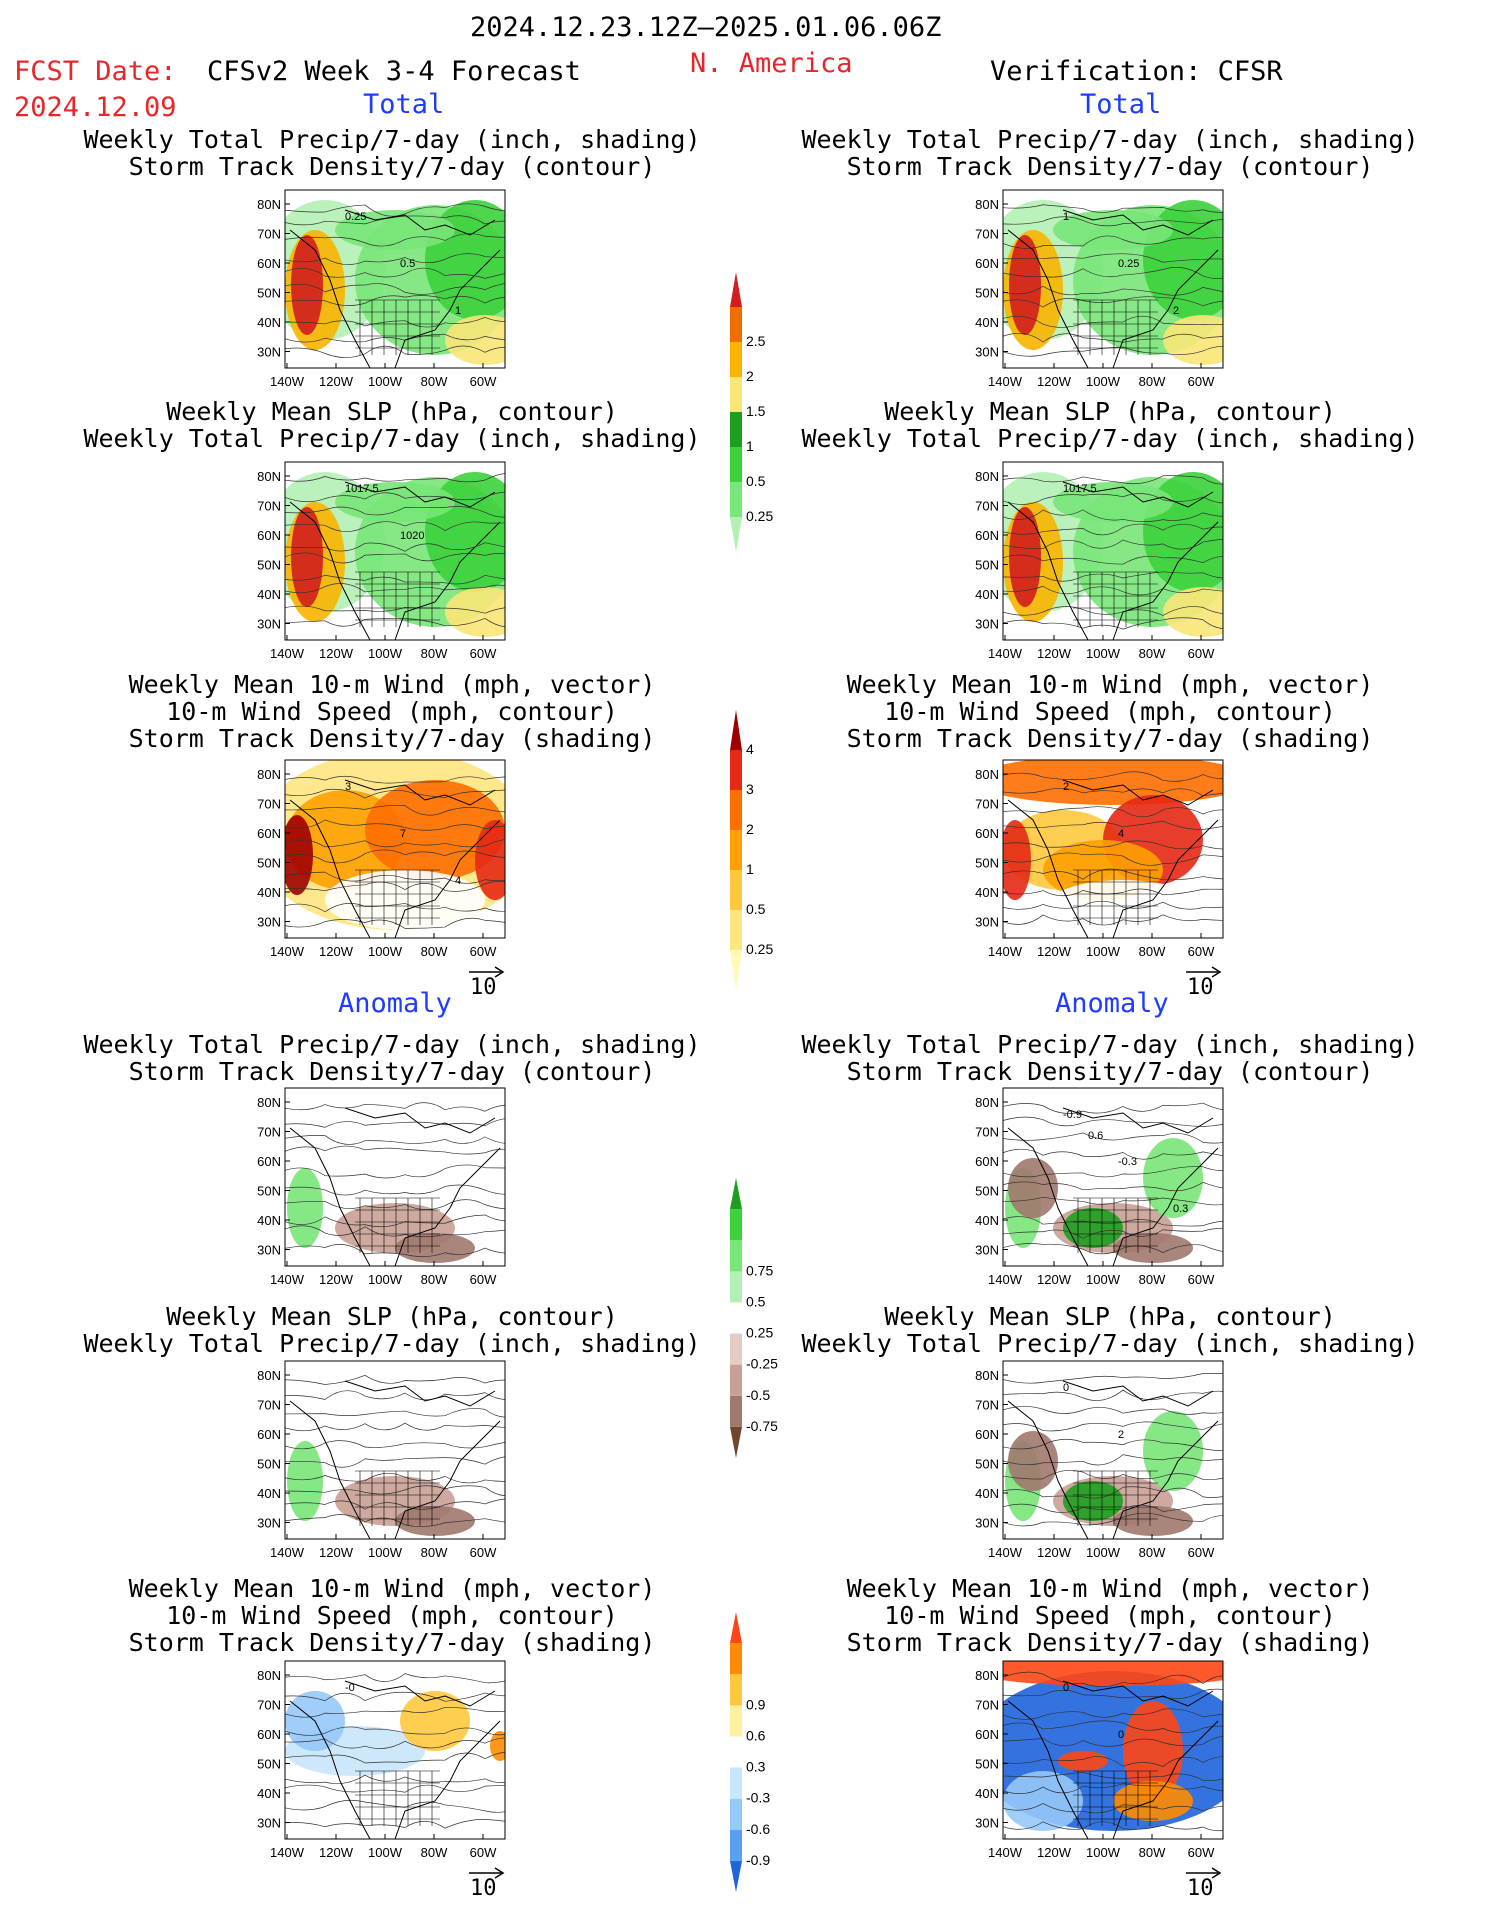 The height and width of the screenshot is (1925, 1487). What do you see at coordinates (394, 71) in the screenshot?
I see `model-title: CFSv2 Week 3-4 Forecast` at bounding box center [394, 71].